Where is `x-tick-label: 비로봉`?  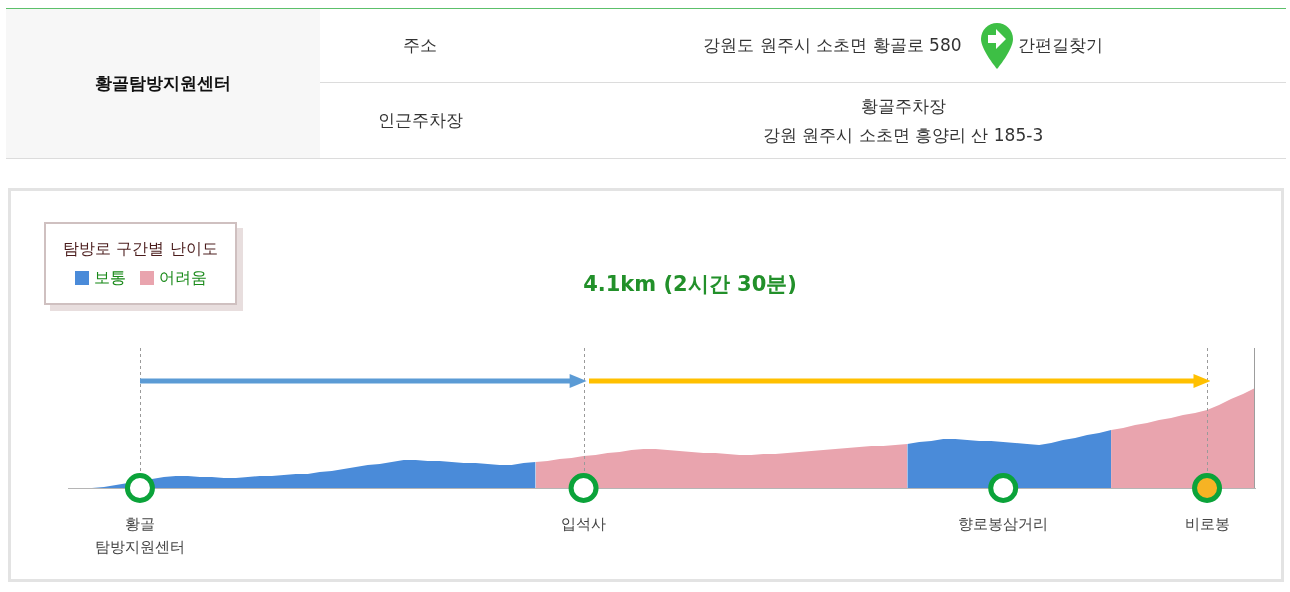 x-tick-label: 비로봉 is located at coordinates (1207, 523).